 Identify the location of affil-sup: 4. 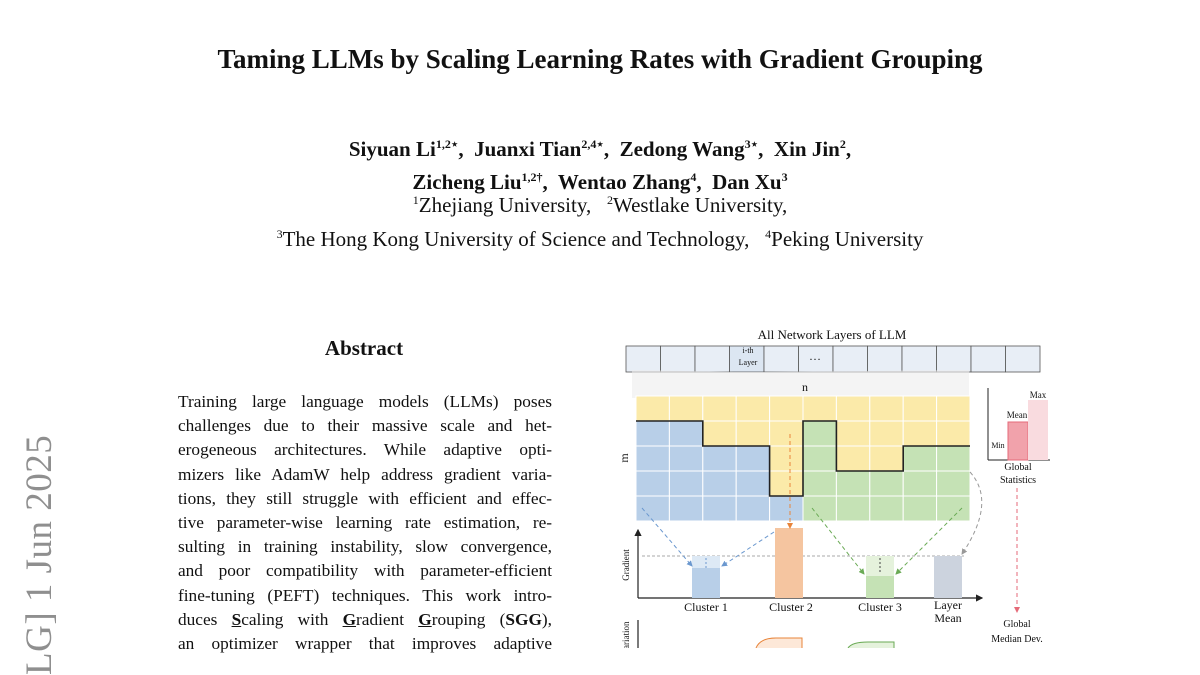
(768, 234).